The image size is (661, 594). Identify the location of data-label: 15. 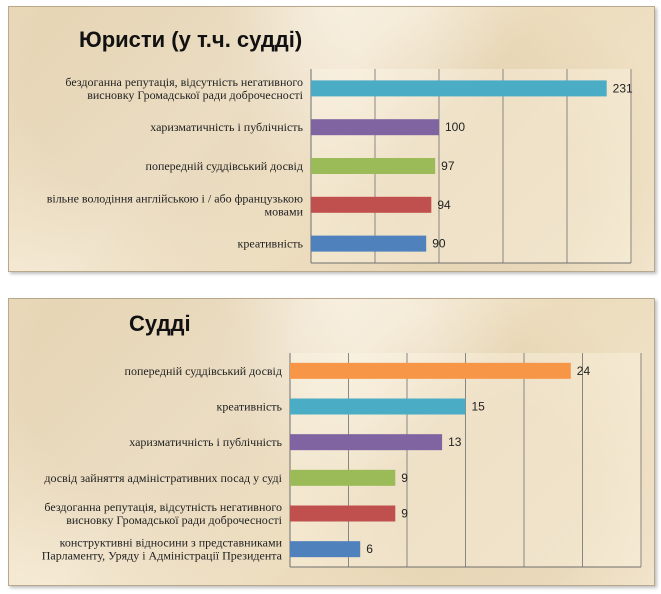
(479, 407).